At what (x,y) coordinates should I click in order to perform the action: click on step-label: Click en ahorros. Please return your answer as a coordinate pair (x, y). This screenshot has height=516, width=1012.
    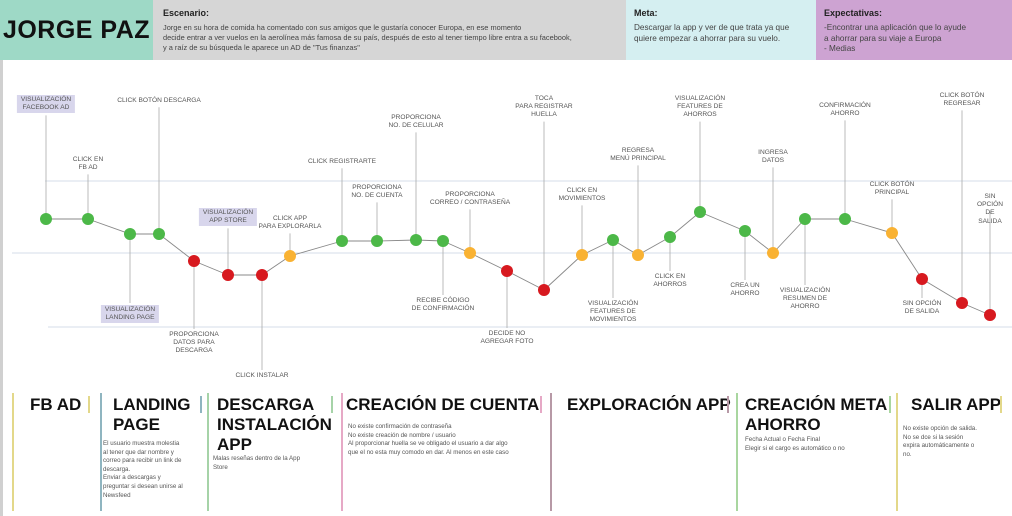
    Looking at the image, I should click on (670, 281).